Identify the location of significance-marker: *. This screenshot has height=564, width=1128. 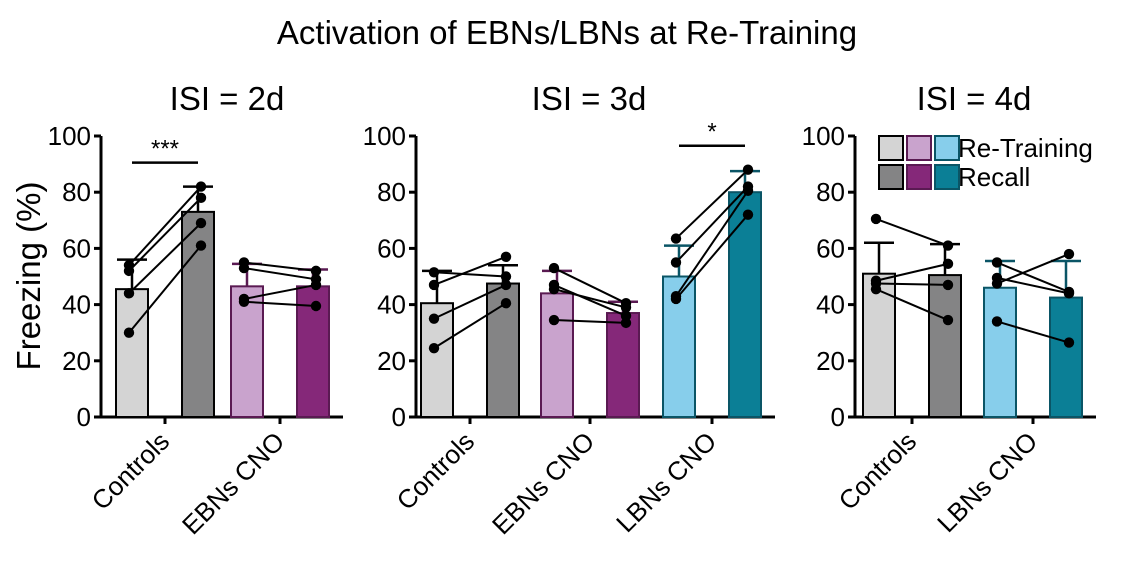
(711, 132).